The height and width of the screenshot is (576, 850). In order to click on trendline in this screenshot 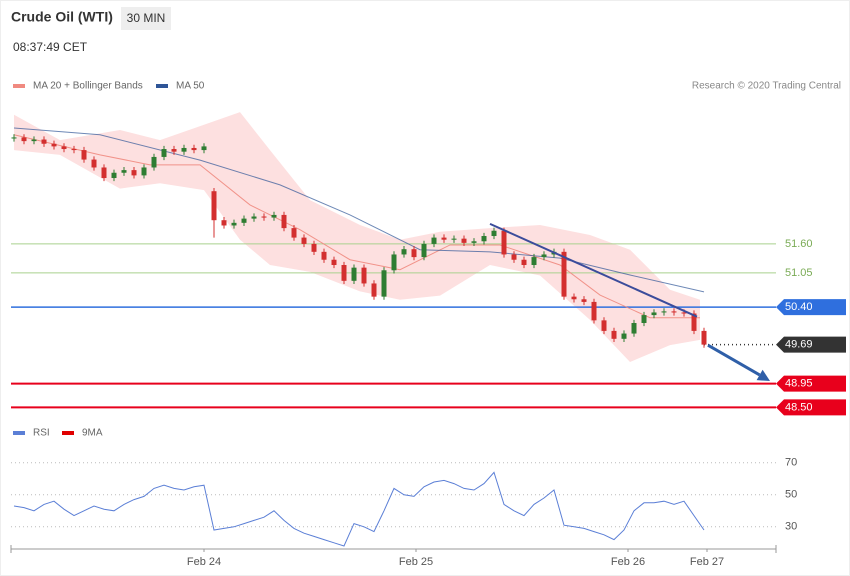, I will do `click(593, 270)`.